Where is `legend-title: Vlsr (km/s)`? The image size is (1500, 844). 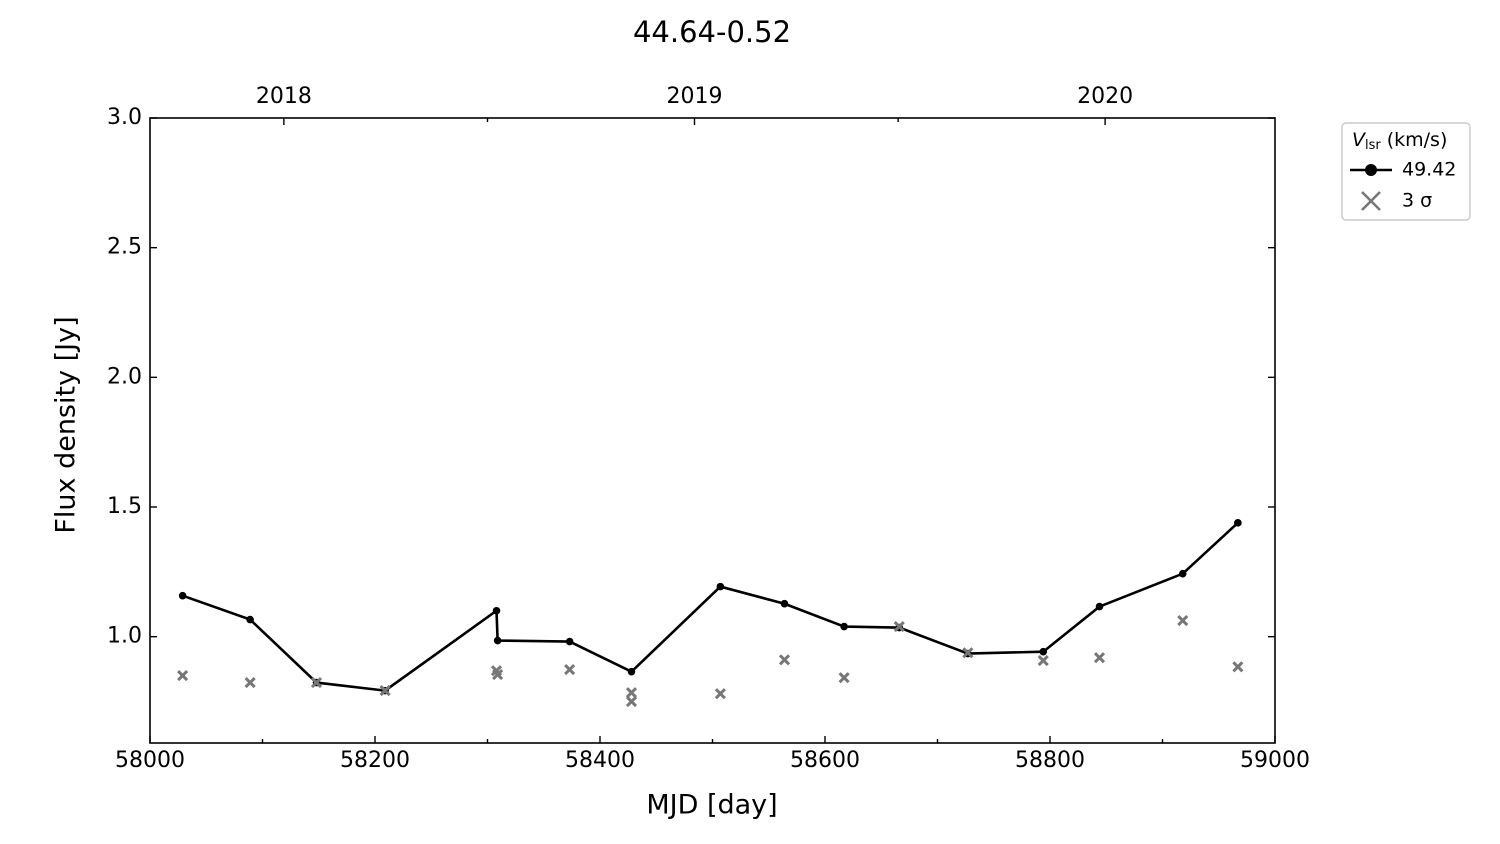
legend-title: Vlsr (km/s) is located at coordinates (1399, 141).